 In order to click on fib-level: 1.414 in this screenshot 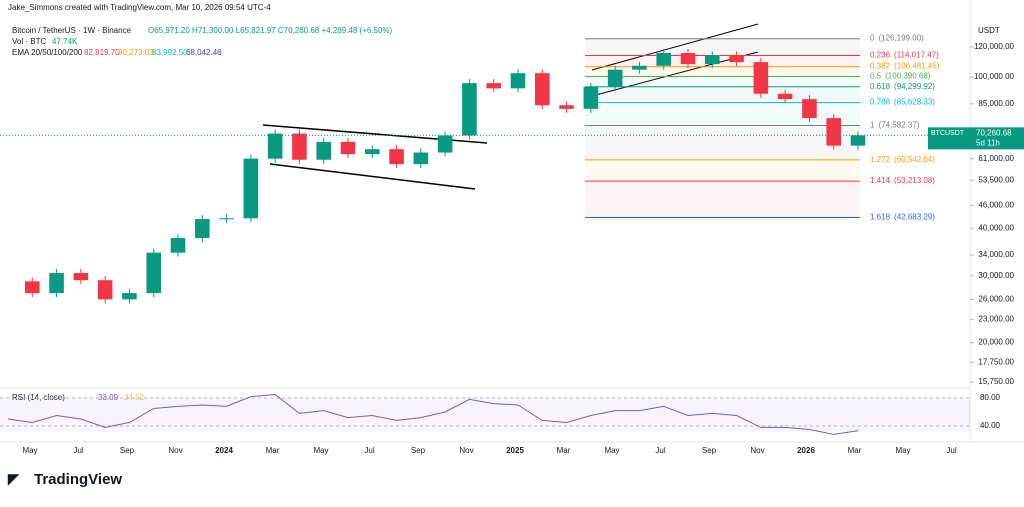, I will do `click(880, 180)`.